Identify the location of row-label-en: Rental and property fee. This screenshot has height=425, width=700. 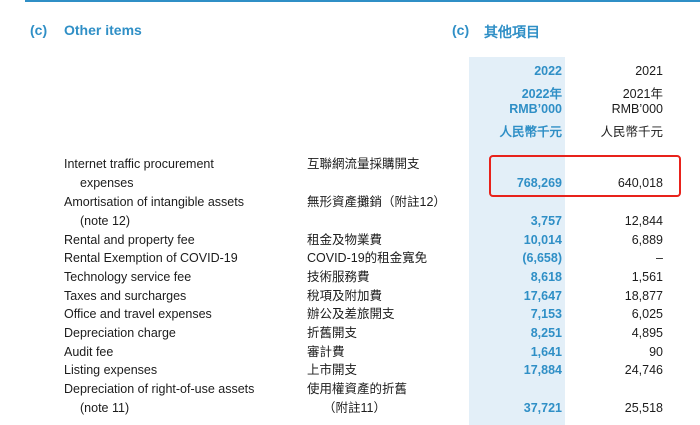
(129, 240).